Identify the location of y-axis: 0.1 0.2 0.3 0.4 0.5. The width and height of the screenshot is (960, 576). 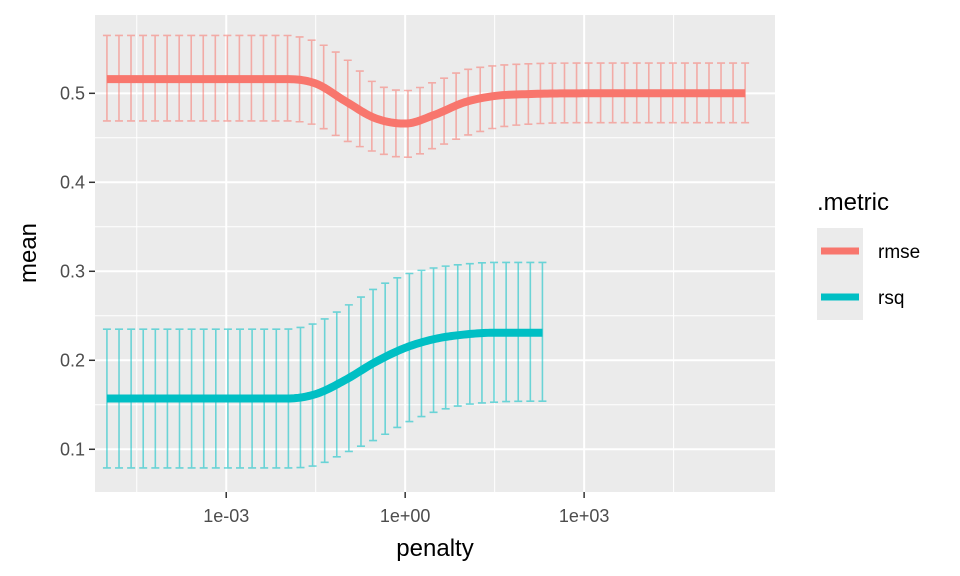
(77, 271).